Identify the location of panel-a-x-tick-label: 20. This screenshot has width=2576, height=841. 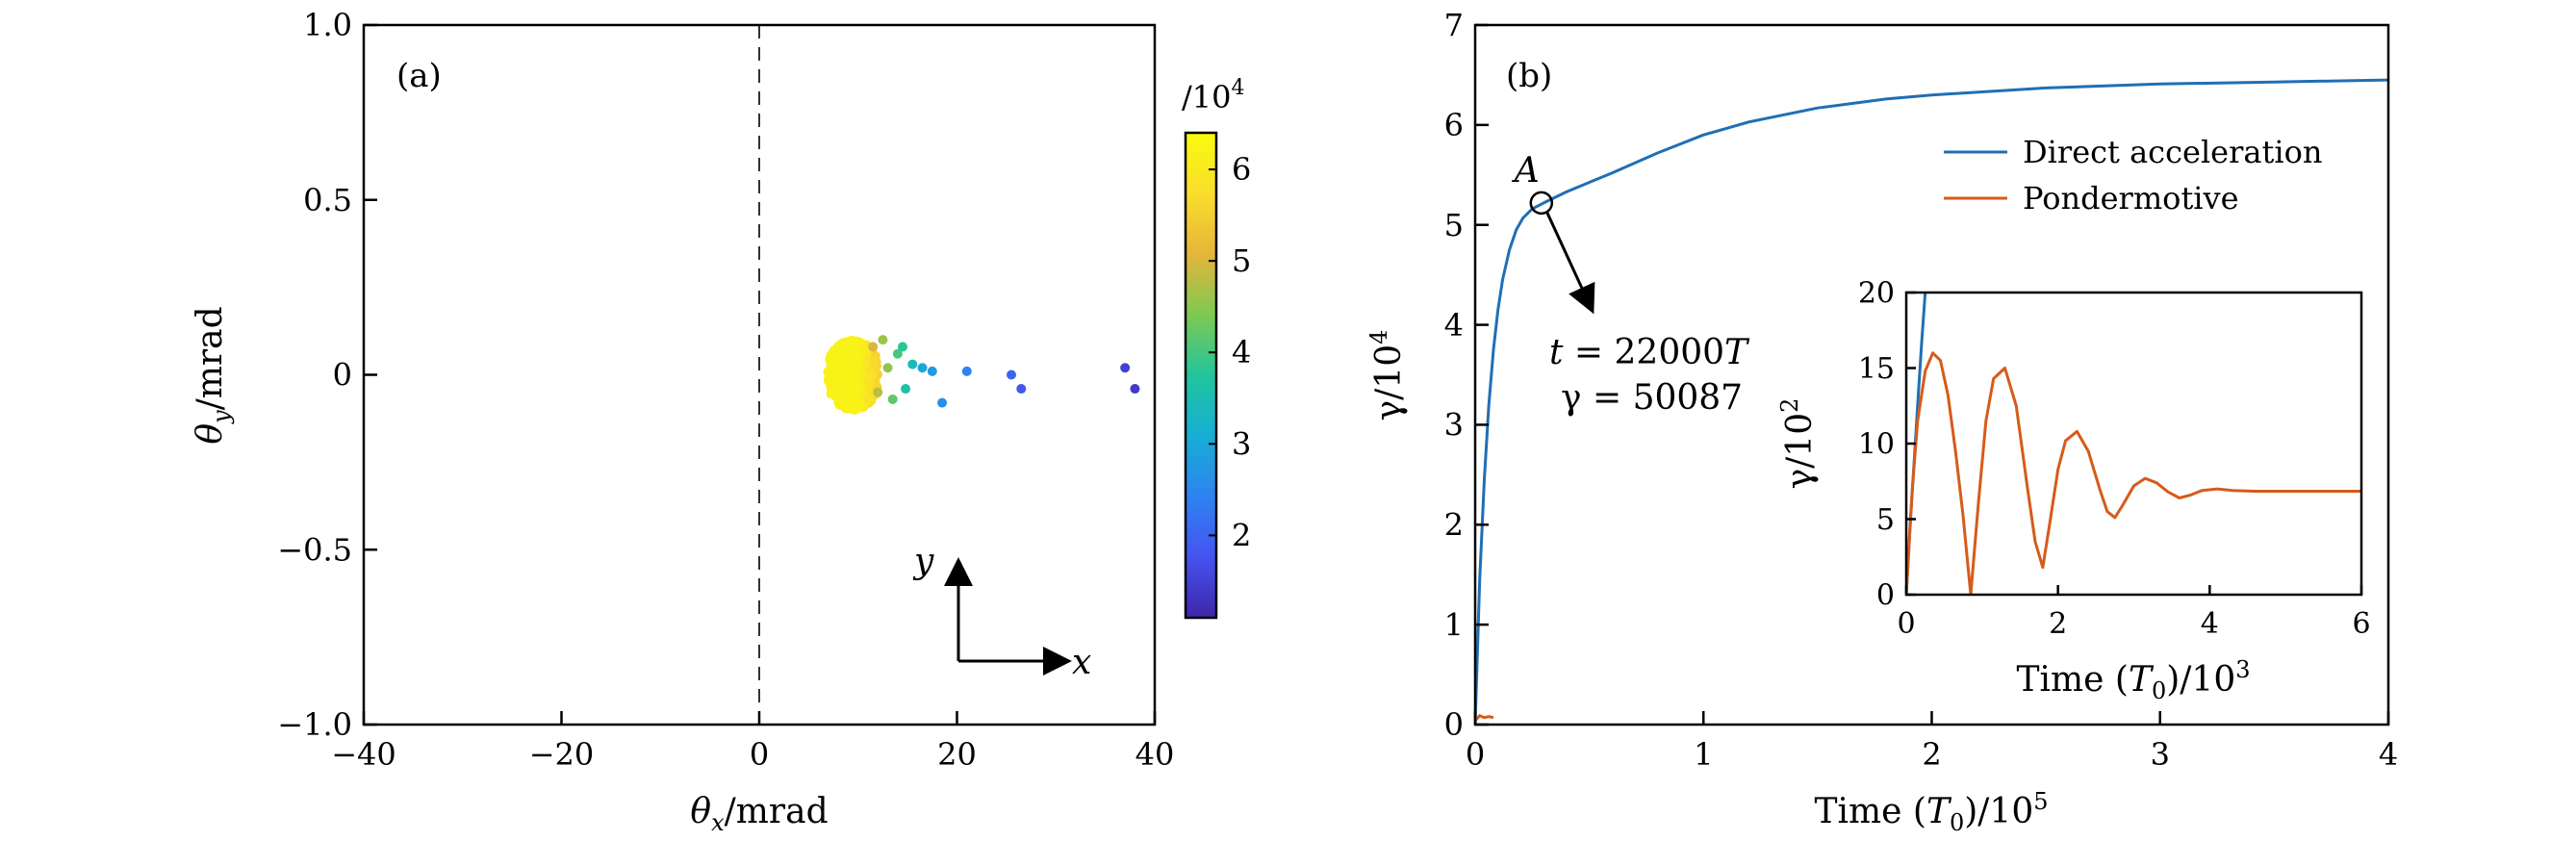
(957, 754).